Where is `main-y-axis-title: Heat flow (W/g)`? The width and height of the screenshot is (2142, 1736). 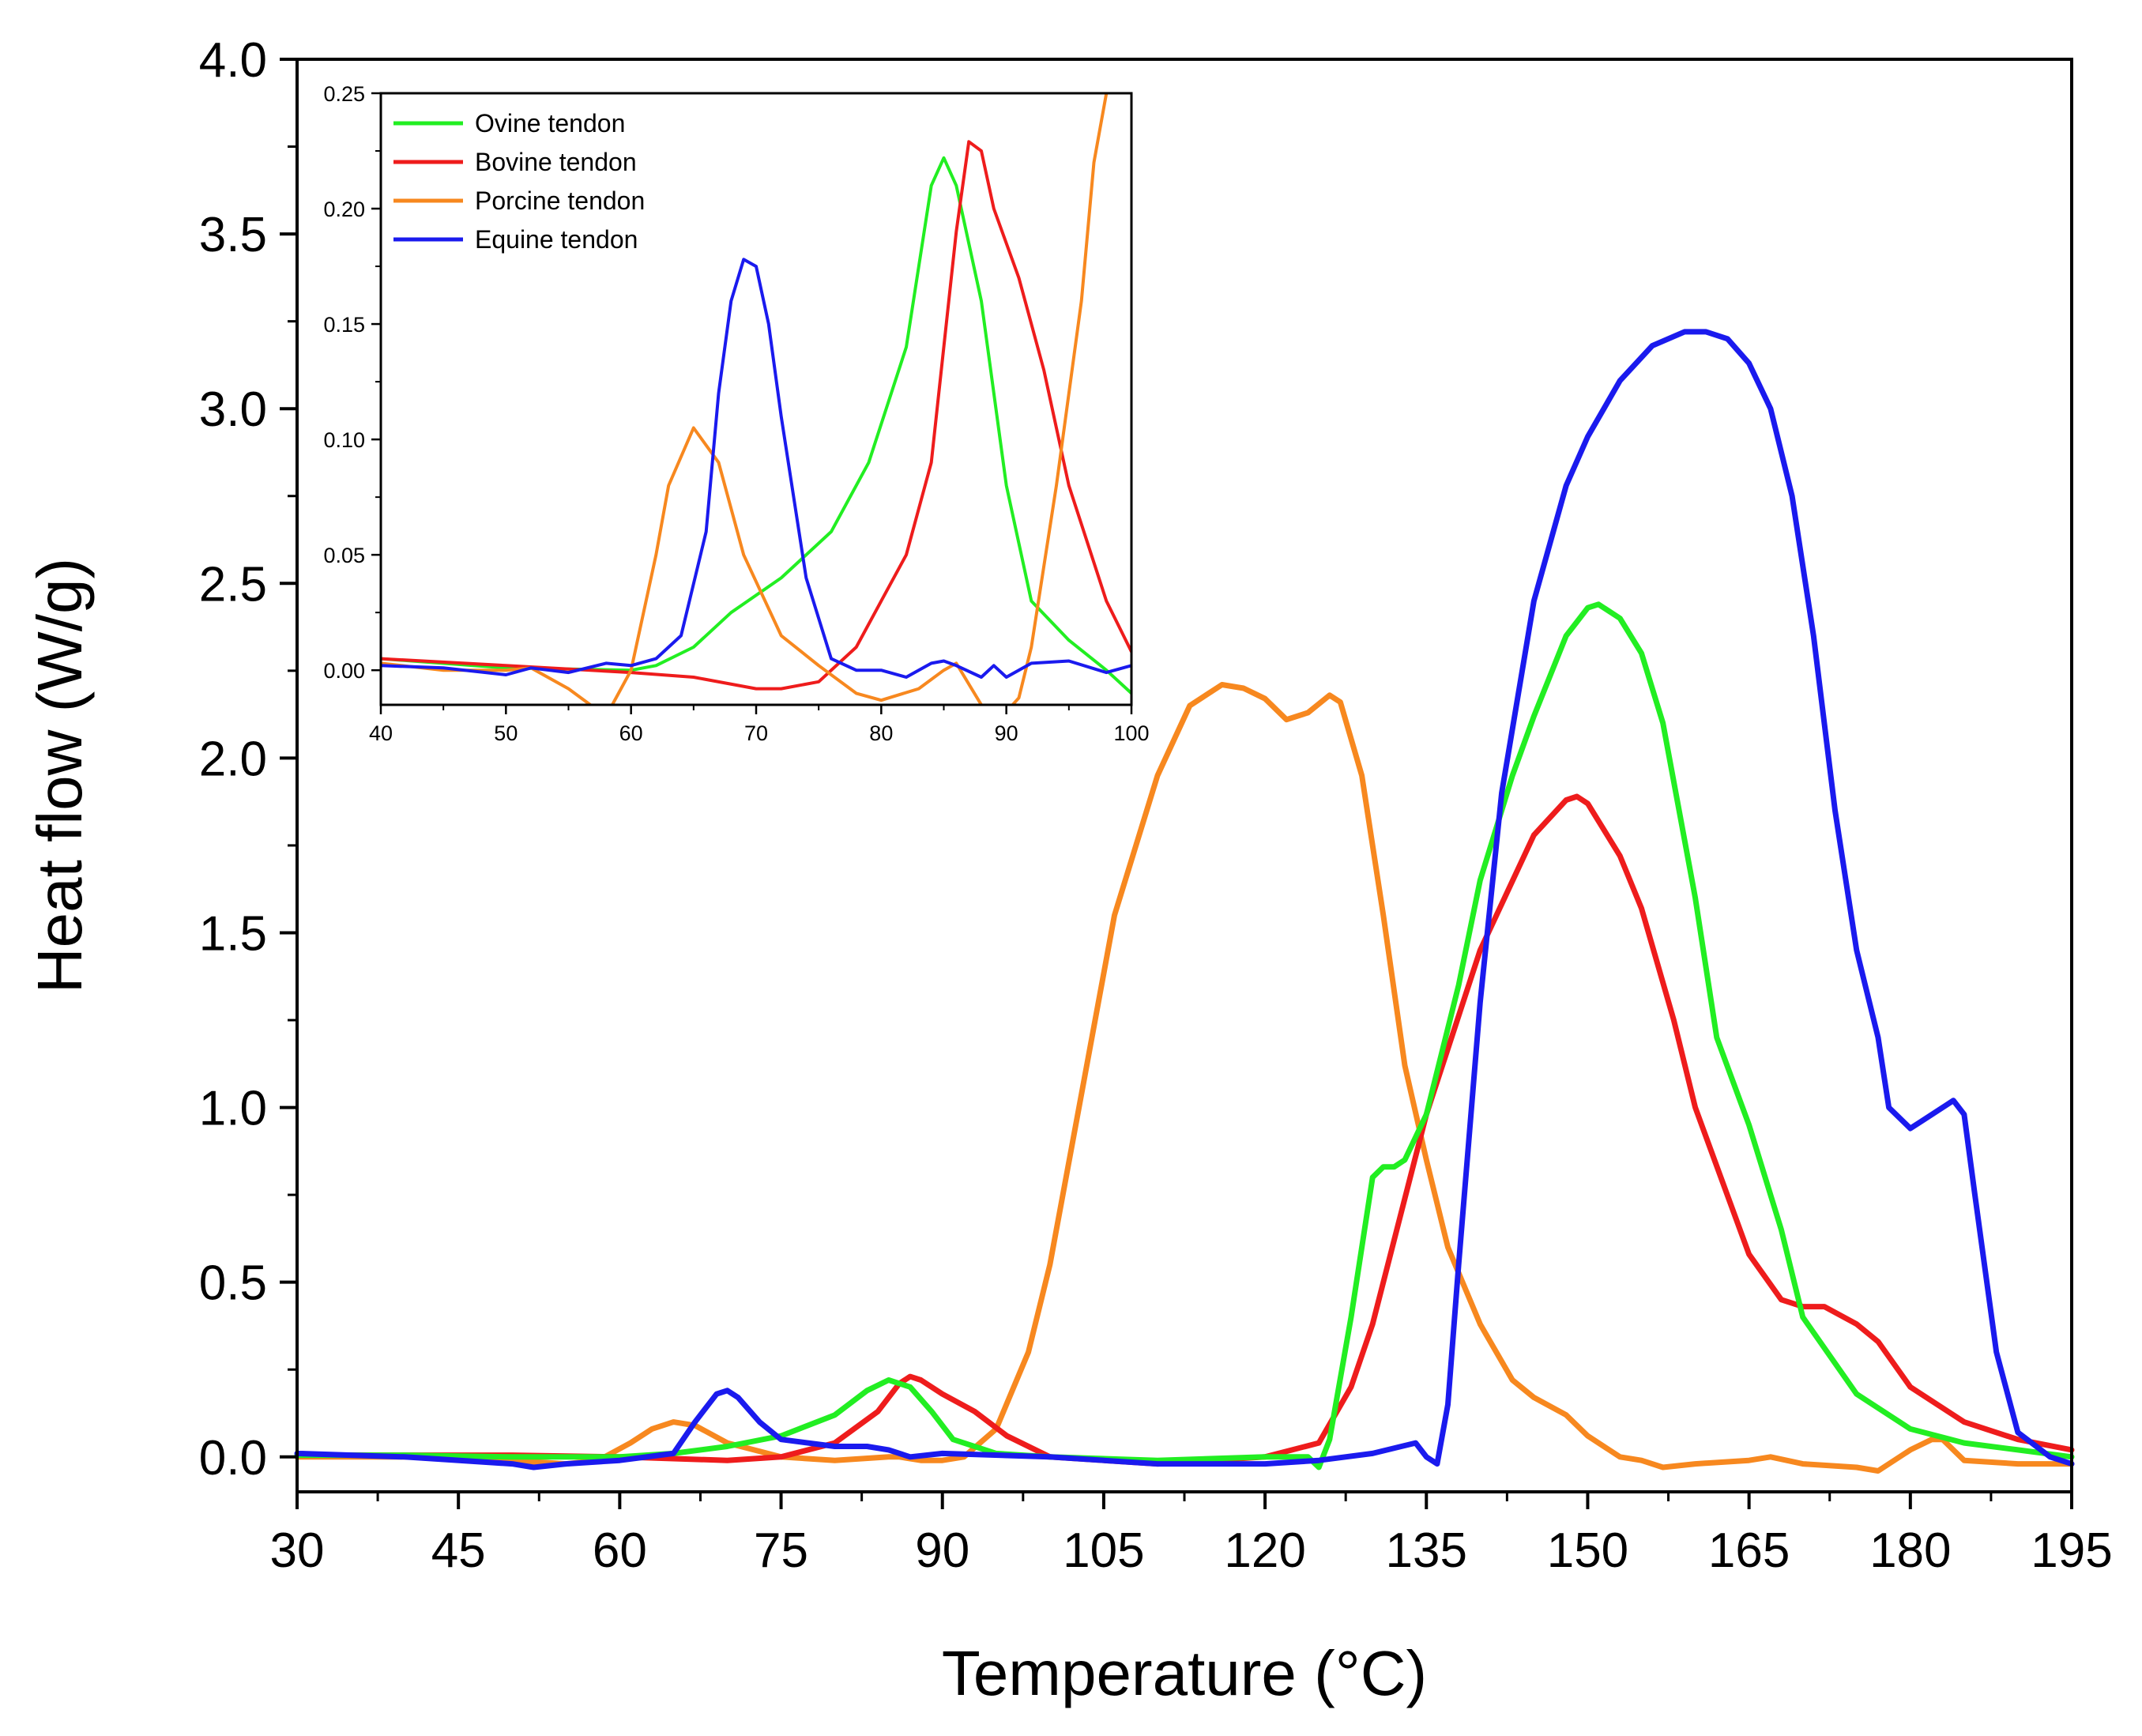
main-y-axis-title: Heat flow (W/g) is located at coordinates (60, 775).